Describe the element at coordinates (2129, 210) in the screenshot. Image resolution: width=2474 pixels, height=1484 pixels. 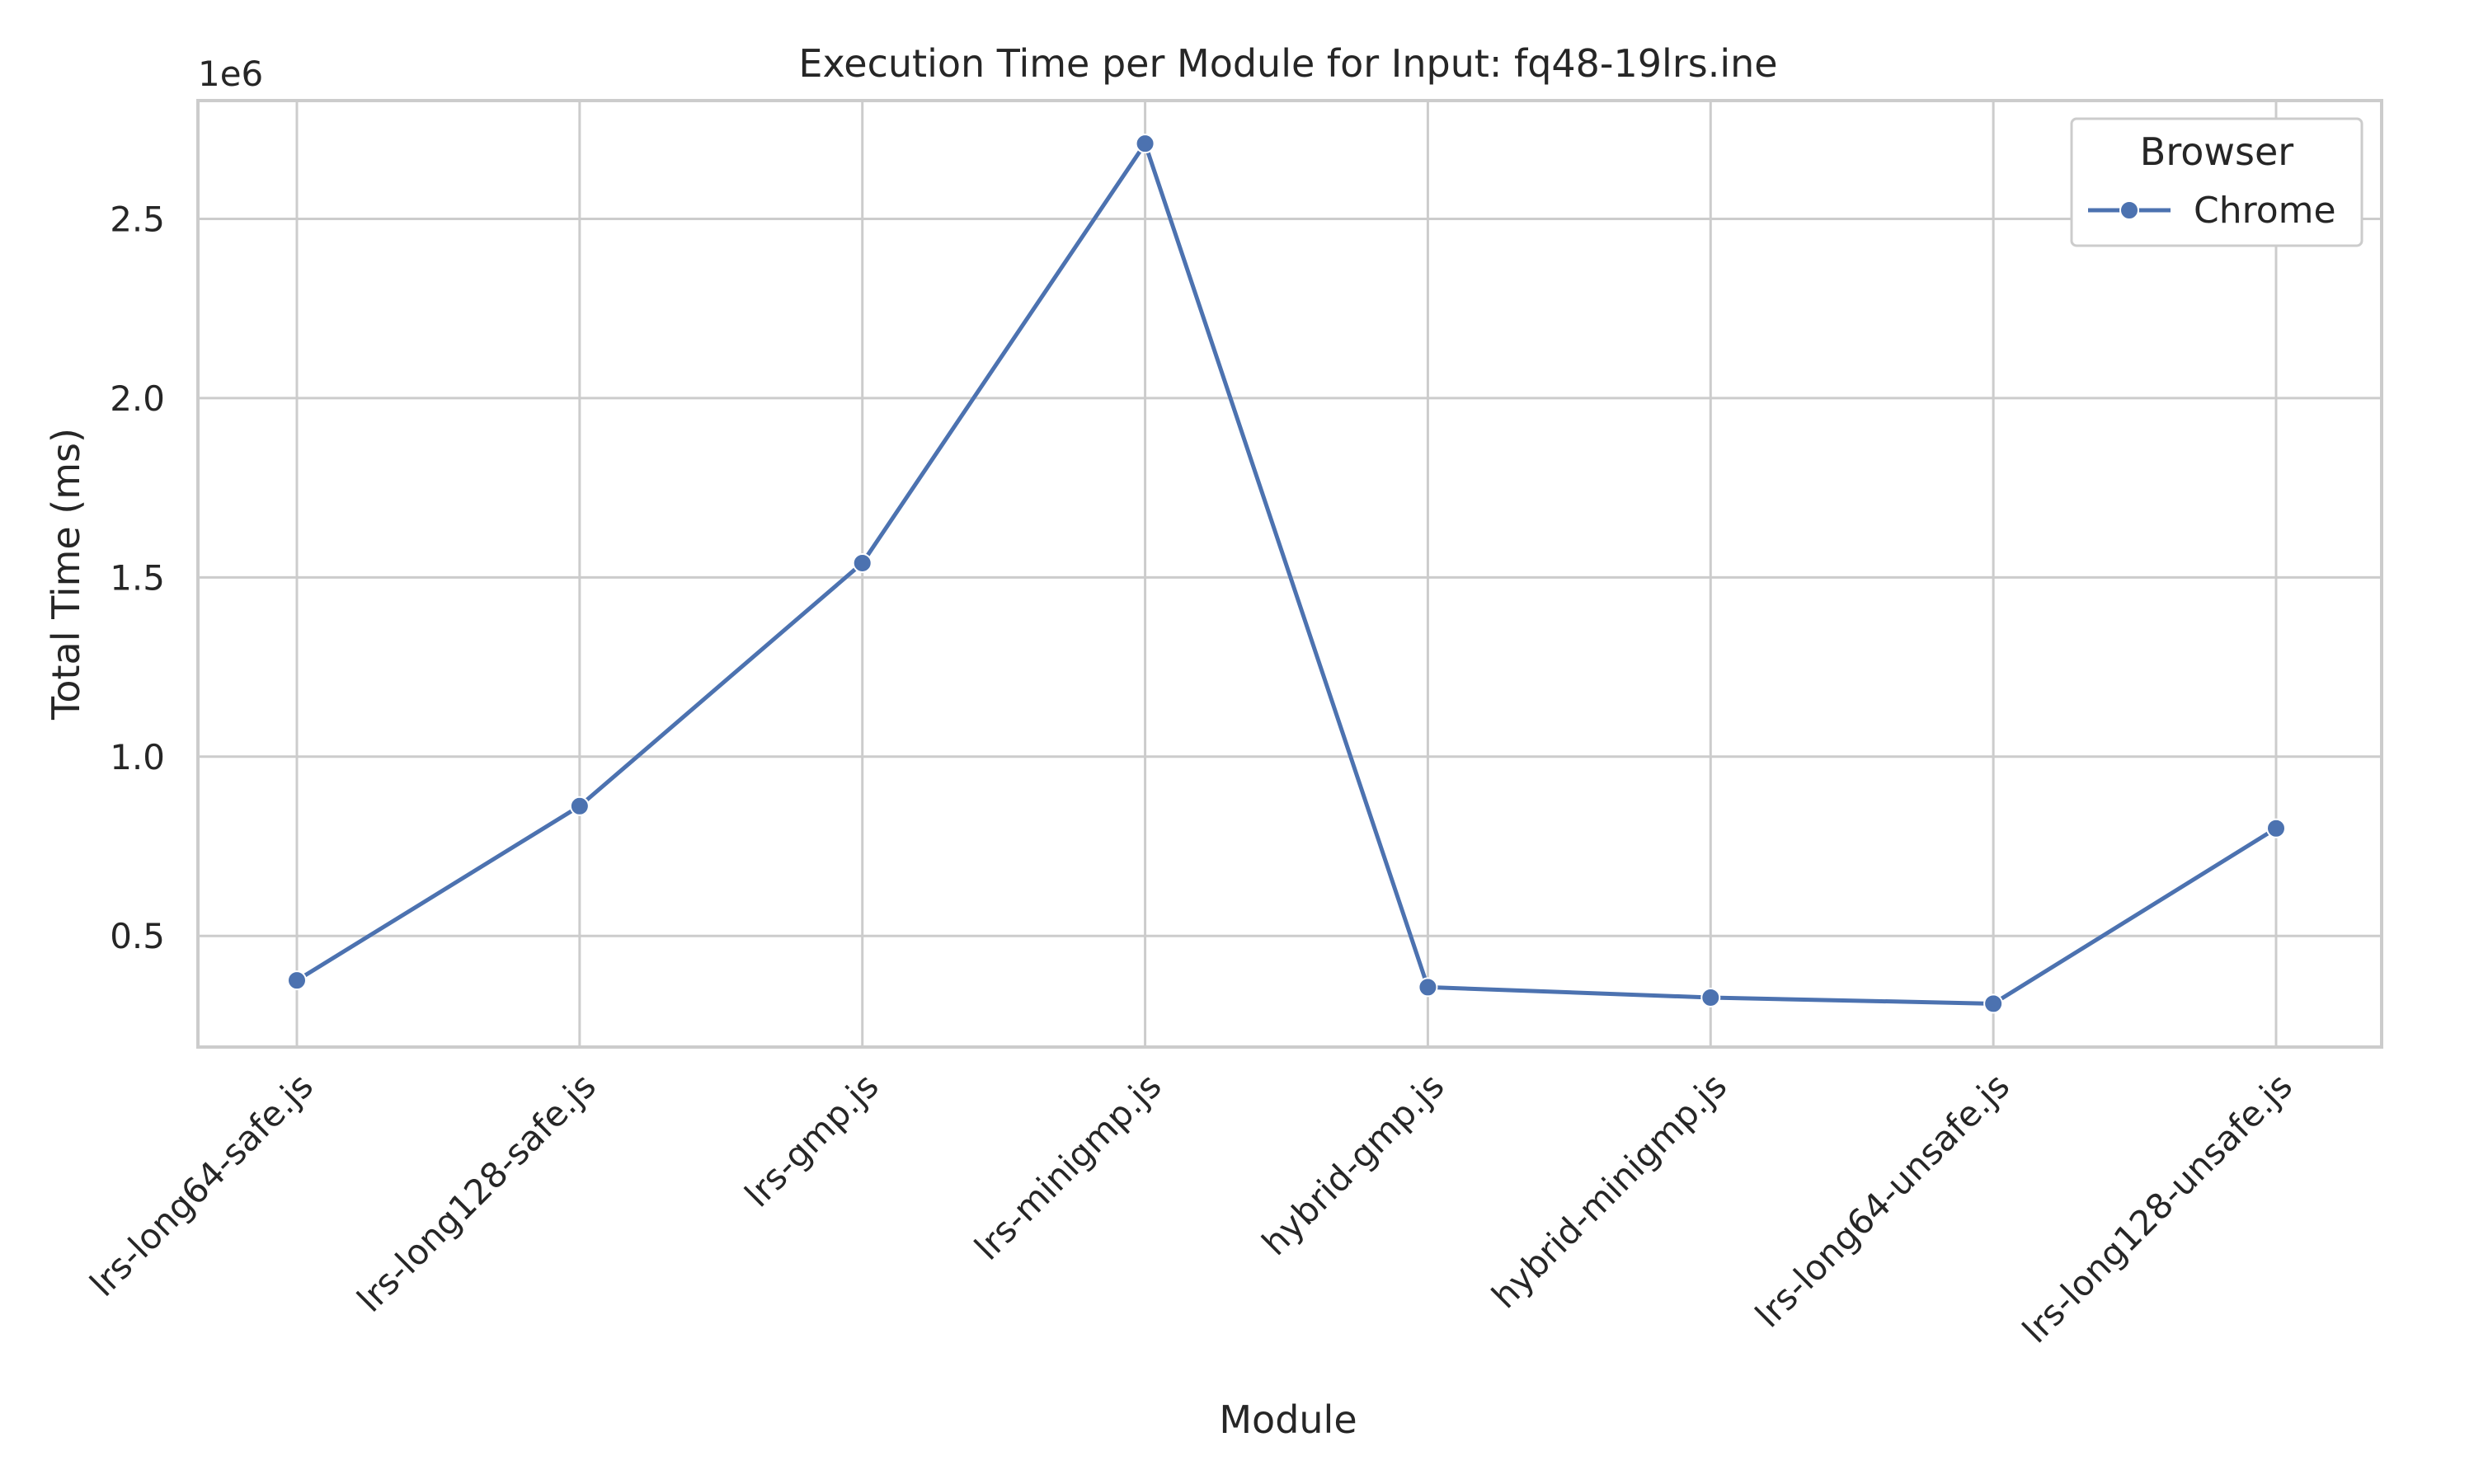
I see `legend-marker-swatch` at that location.